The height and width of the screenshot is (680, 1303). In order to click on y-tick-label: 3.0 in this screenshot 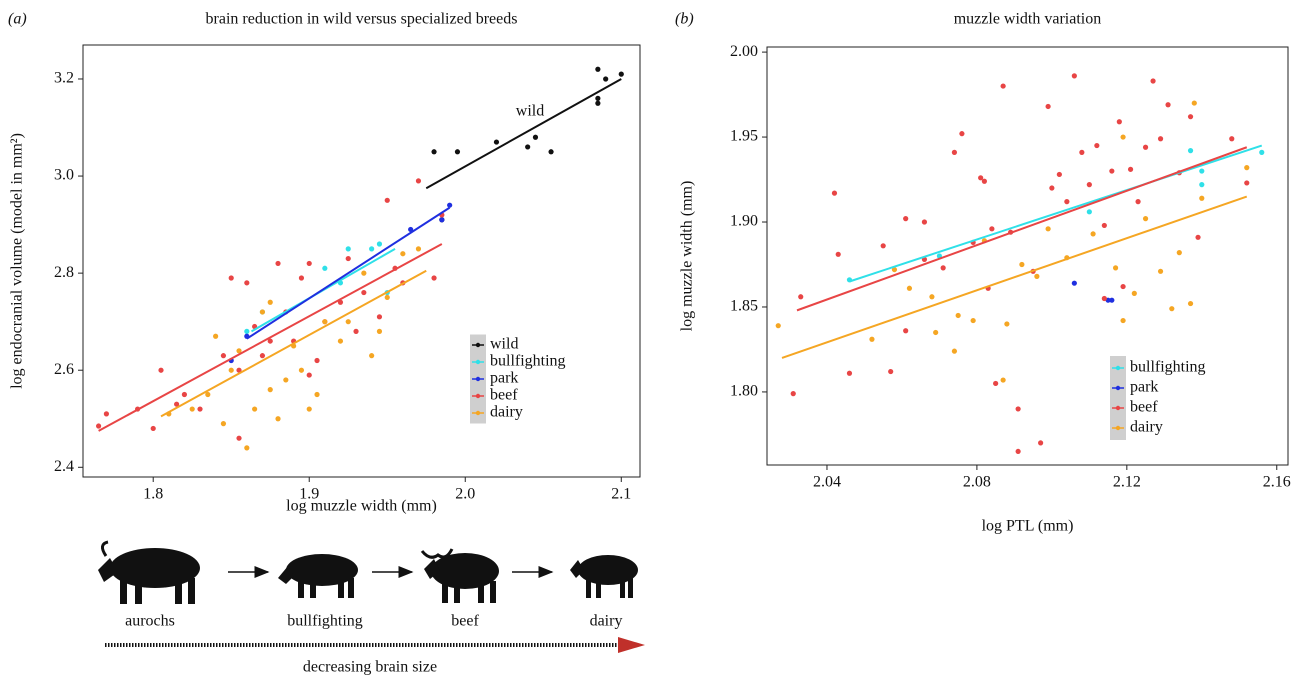, I will do `click(64, 175)`.